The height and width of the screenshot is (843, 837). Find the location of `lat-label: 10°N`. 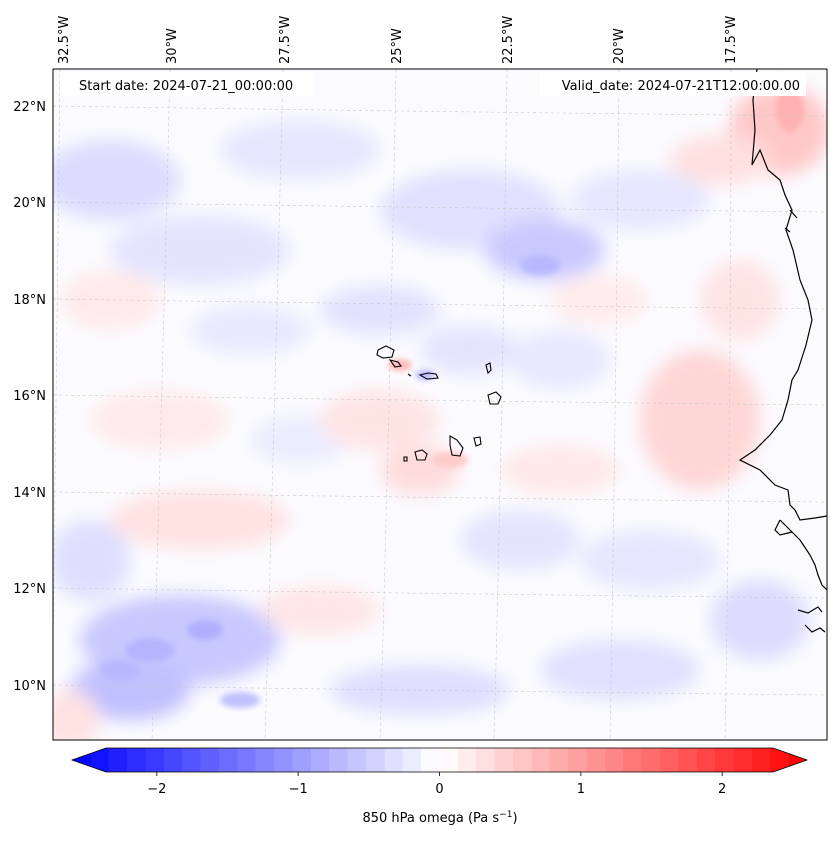

lat-label: 10°N is located at coordinates (29, 686).